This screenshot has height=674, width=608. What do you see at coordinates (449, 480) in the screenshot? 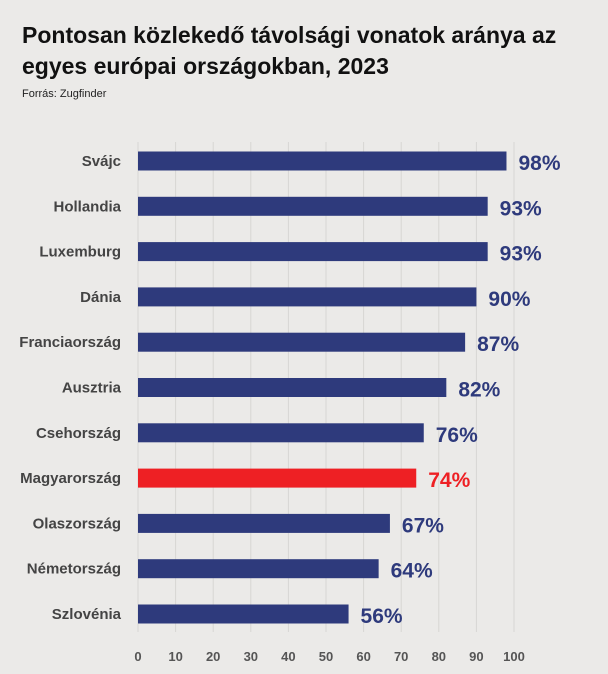
I see `value-label: 74%` at bounding box center [449, 480].